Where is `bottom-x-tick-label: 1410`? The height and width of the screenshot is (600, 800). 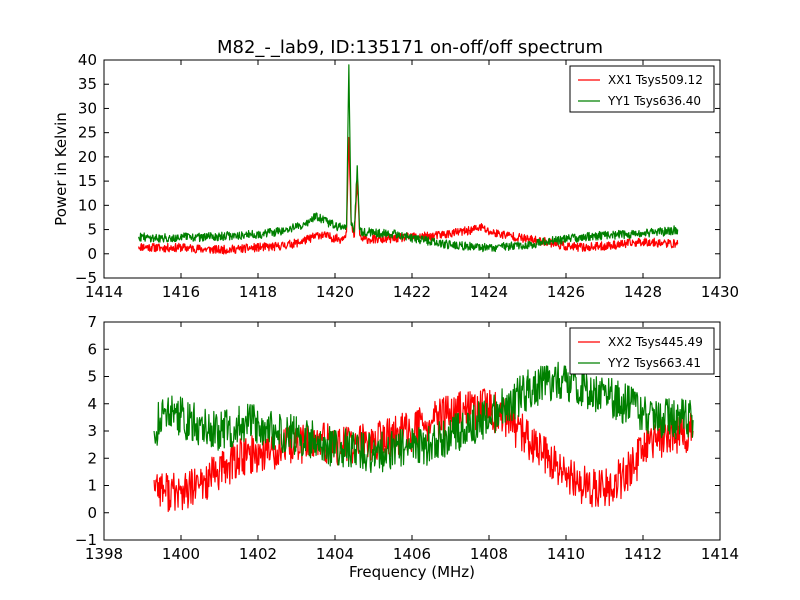 bottom-x-tick-label: 1410 is located at coordinates (566, 554).